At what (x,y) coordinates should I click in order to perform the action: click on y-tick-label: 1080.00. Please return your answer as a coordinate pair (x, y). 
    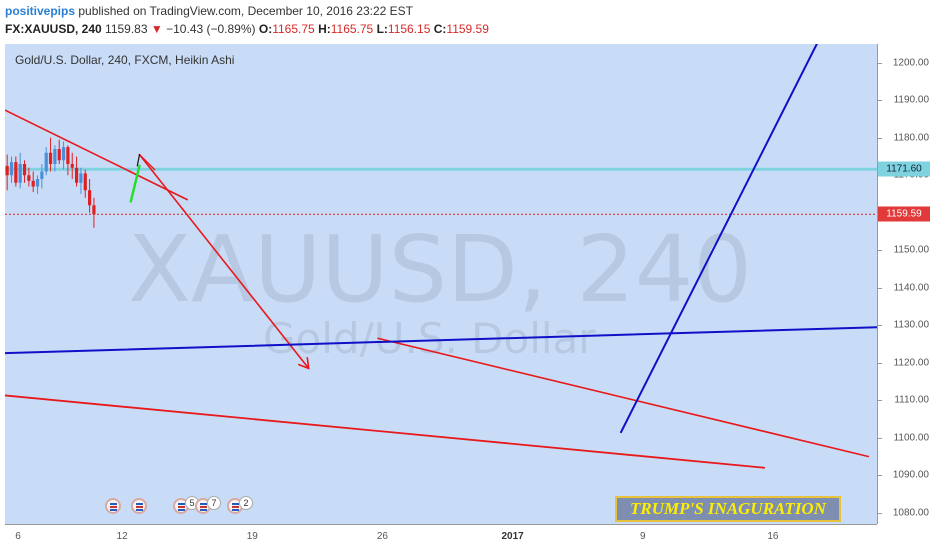
    Looking at the image, I should click on (910, 513).